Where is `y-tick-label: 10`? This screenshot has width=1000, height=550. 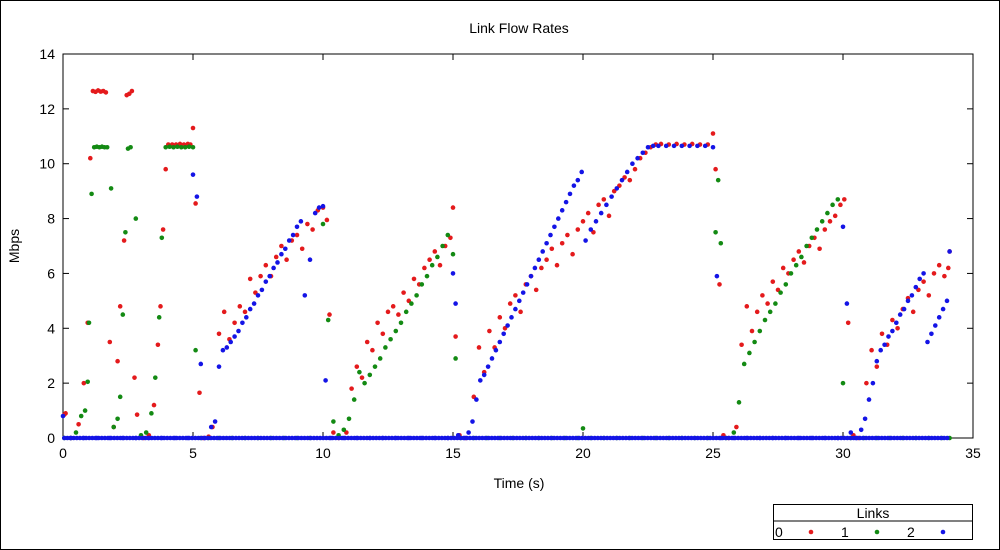 y-tick-label: 10 is located at coordinates (47, 164).